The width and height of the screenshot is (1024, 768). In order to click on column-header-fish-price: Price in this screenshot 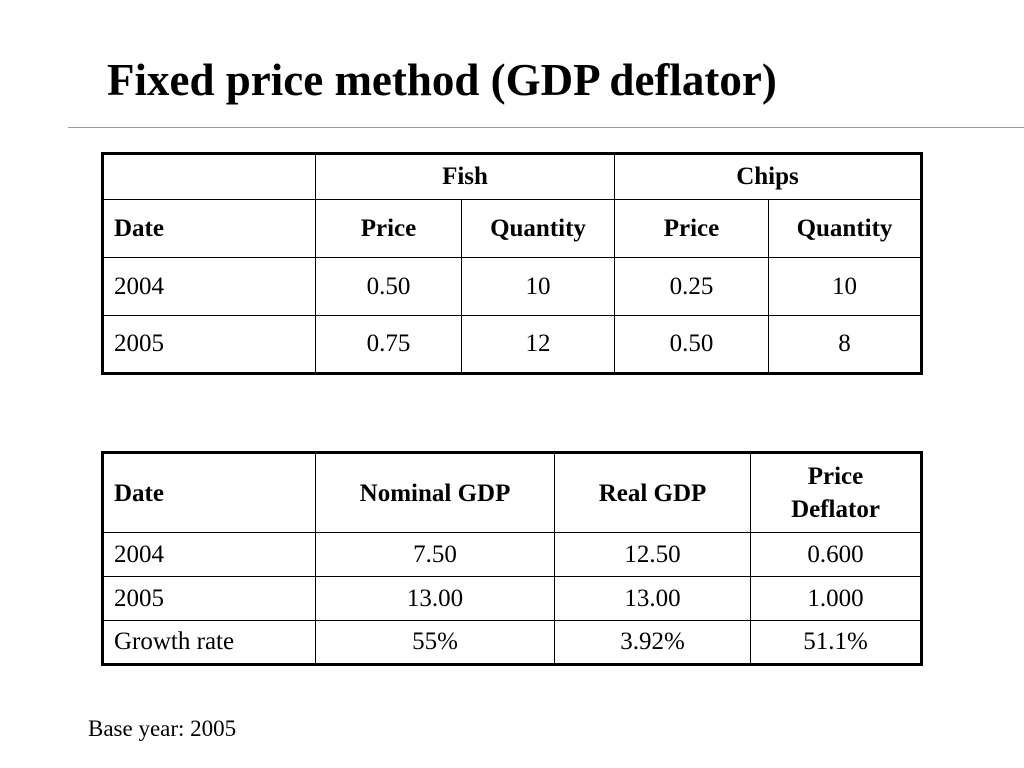, I will do `click(388, 228)`.